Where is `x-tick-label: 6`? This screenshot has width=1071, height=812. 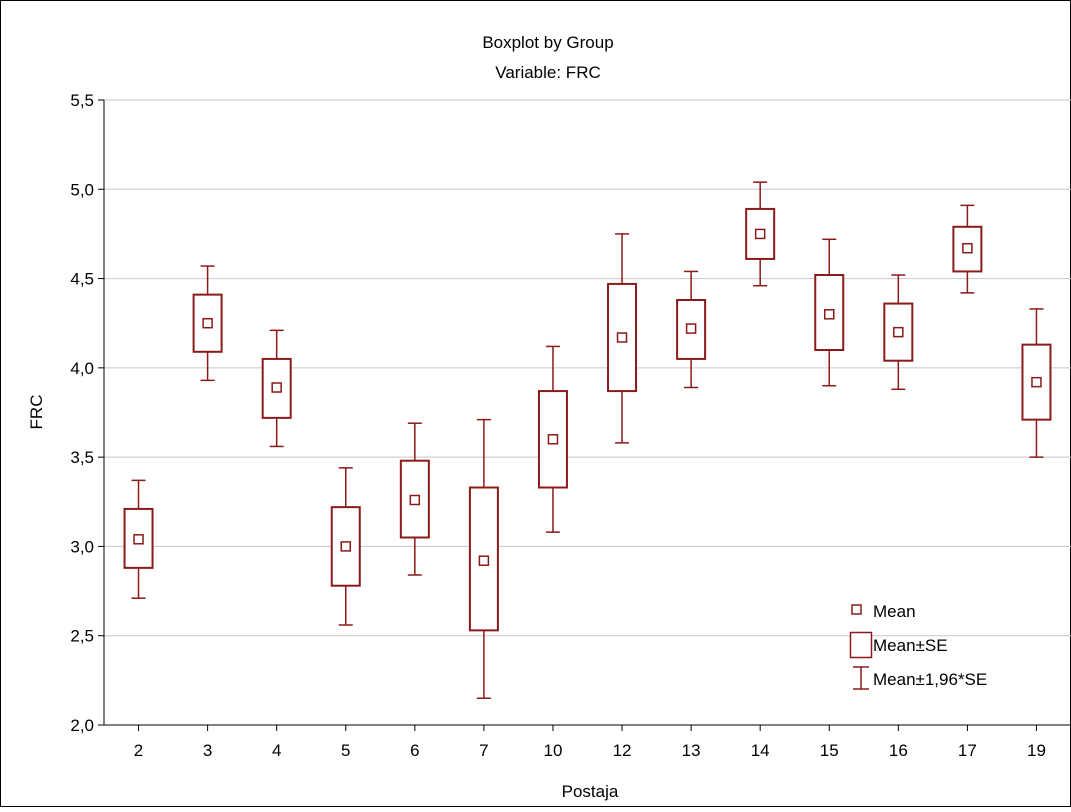 x-tick-label: 6 is located at coordinates (414, 750).